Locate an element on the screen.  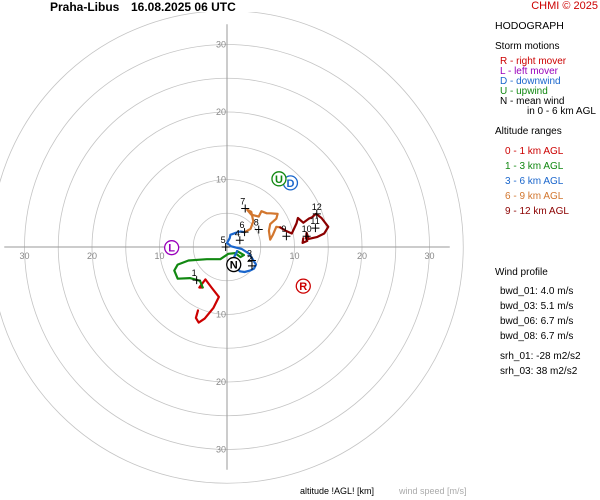
altitude-label-5: 5 is located at coordinates (223, 240).